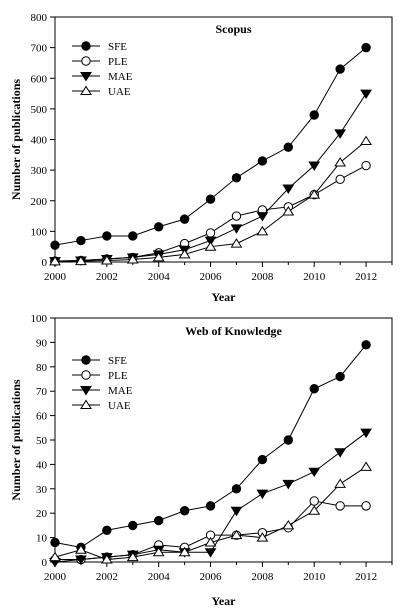  Describe the element at coordinates (102, 69) in the screenshot. I see `legend: SFE PLE MAE UAE` at that location.